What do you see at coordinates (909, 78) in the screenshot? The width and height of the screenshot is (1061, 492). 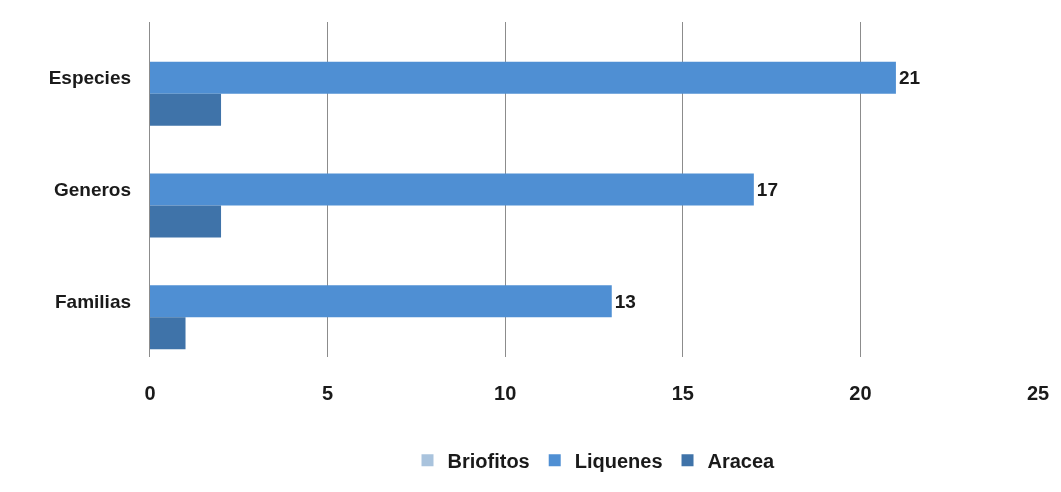 I see `data-label: 21` at bounding box center [909, 78].